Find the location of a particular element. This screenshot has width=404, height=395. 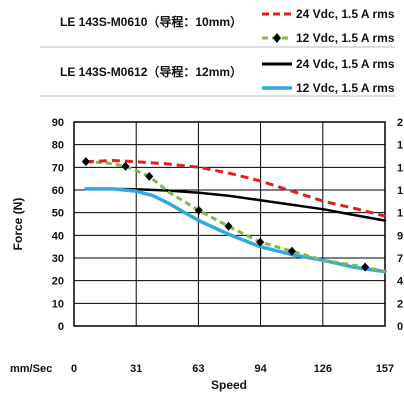

x-unit-label: mm/Sec is located at coordinates (31, 369).